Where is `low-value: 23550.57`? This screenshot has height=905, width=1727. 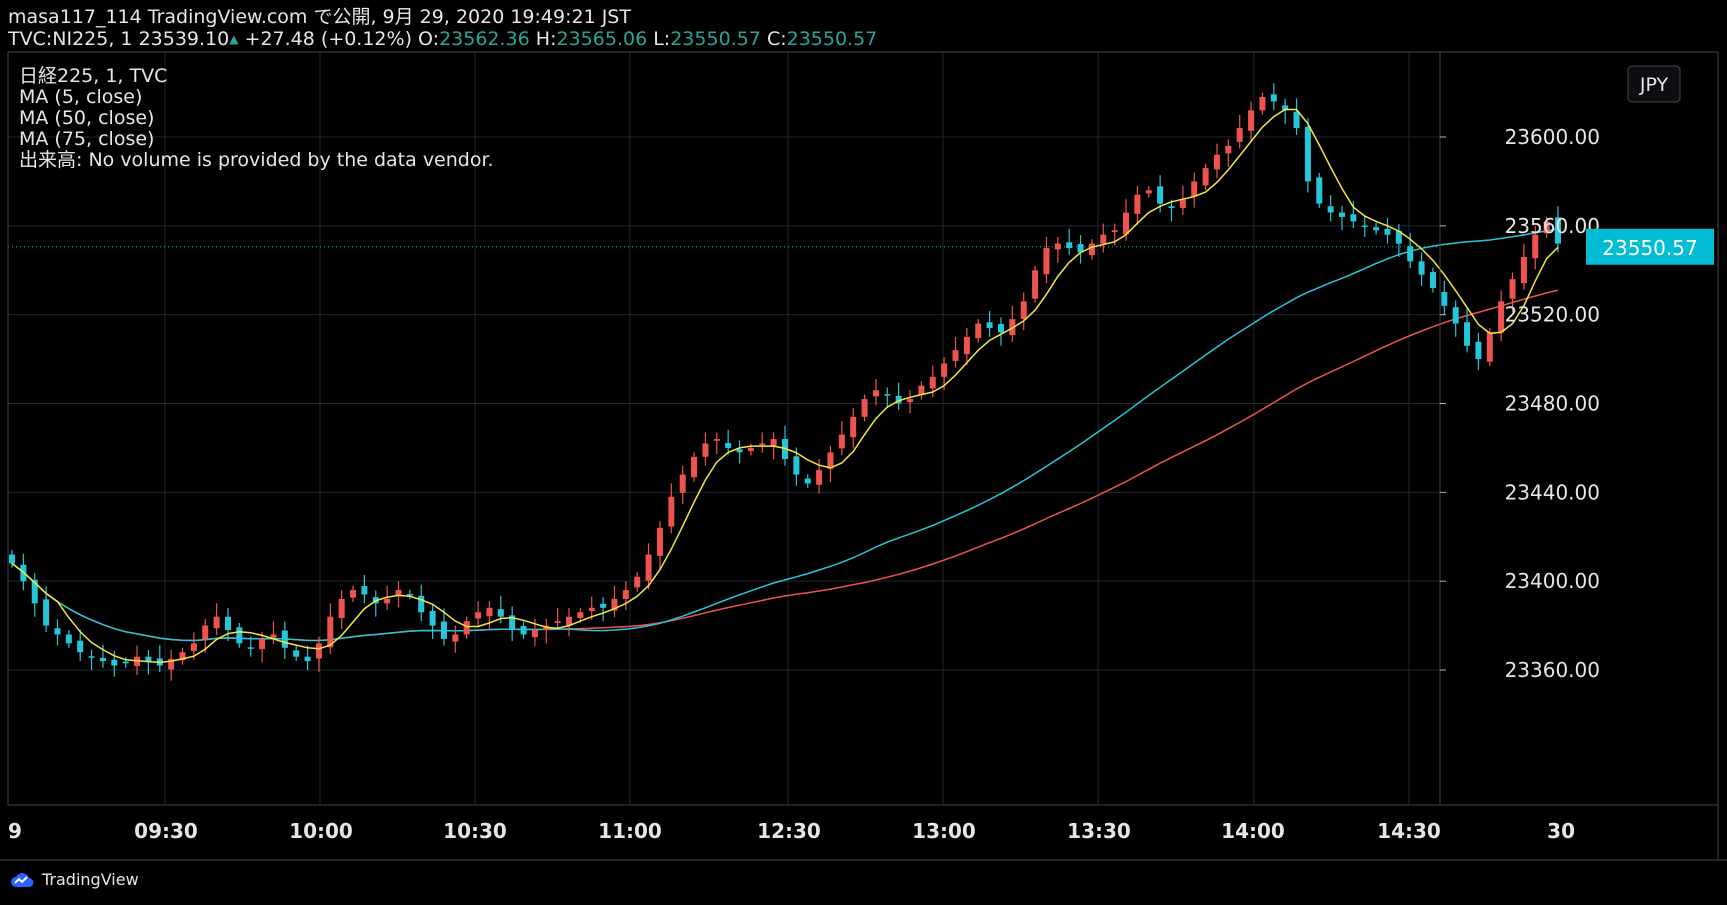
low-value: 23550.57 is located at coordinates (715, 39).